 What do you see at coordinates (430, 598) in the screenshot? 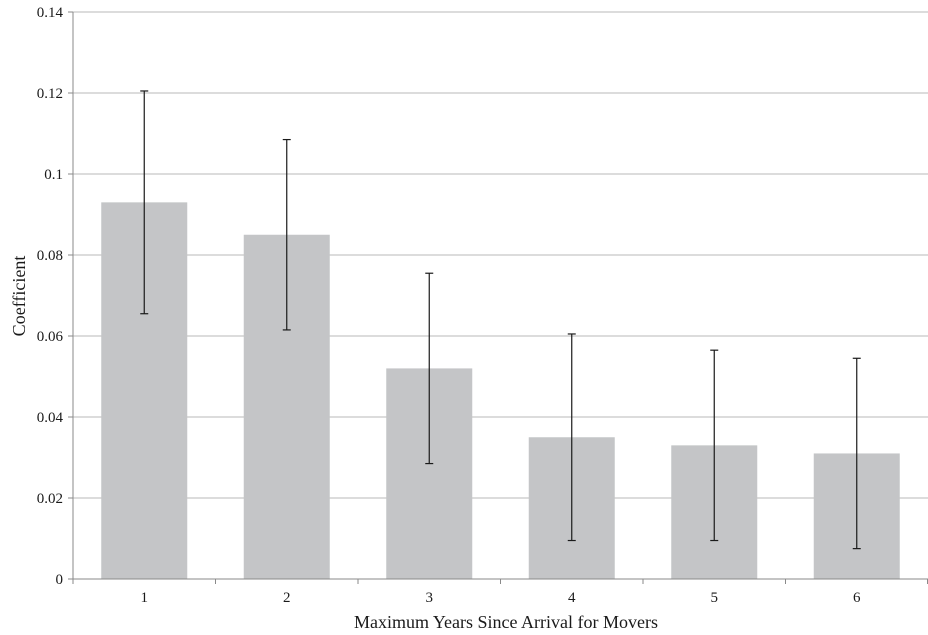
I see `x-tick-label: 3` at bounding box center [430, 598].